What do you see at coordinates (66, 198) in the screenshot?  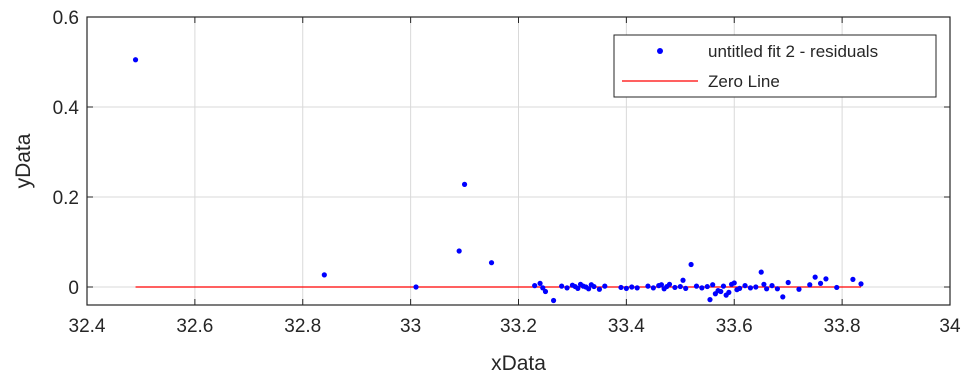 I see `y-tick-label: 0.2` at bounding box center [66, 198].